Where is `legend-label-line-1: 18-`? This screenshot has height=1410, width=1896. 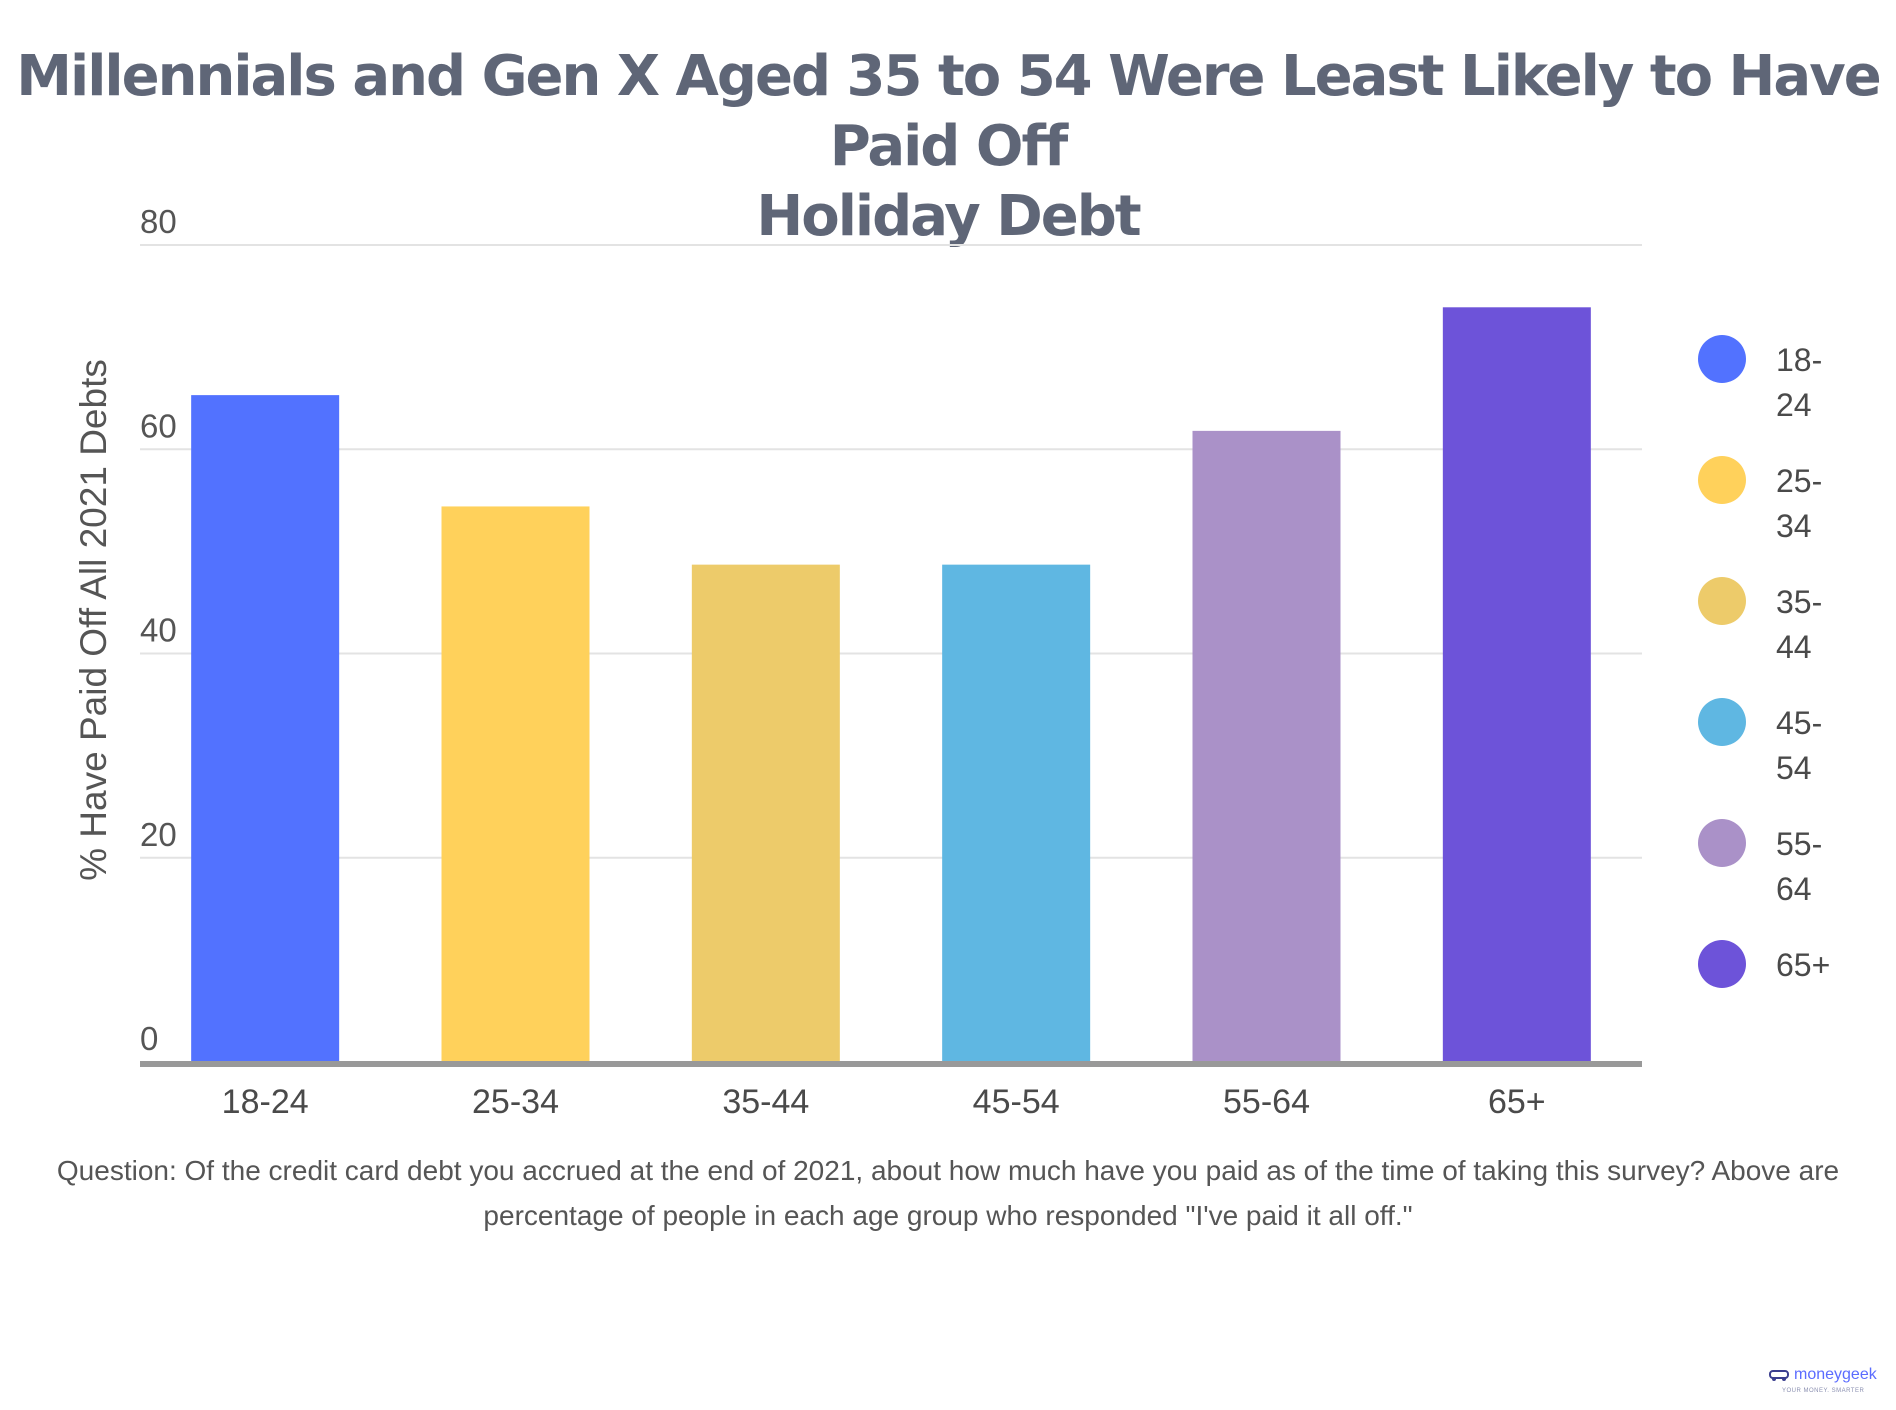 legend-label-line-1: 18- is located at coordinates (1799, 360).